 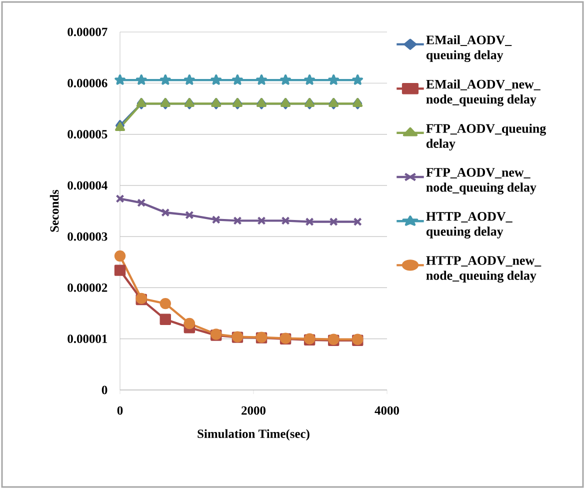 I want to click on y-tick-label: 0.00007, so click(x=88, y=32).